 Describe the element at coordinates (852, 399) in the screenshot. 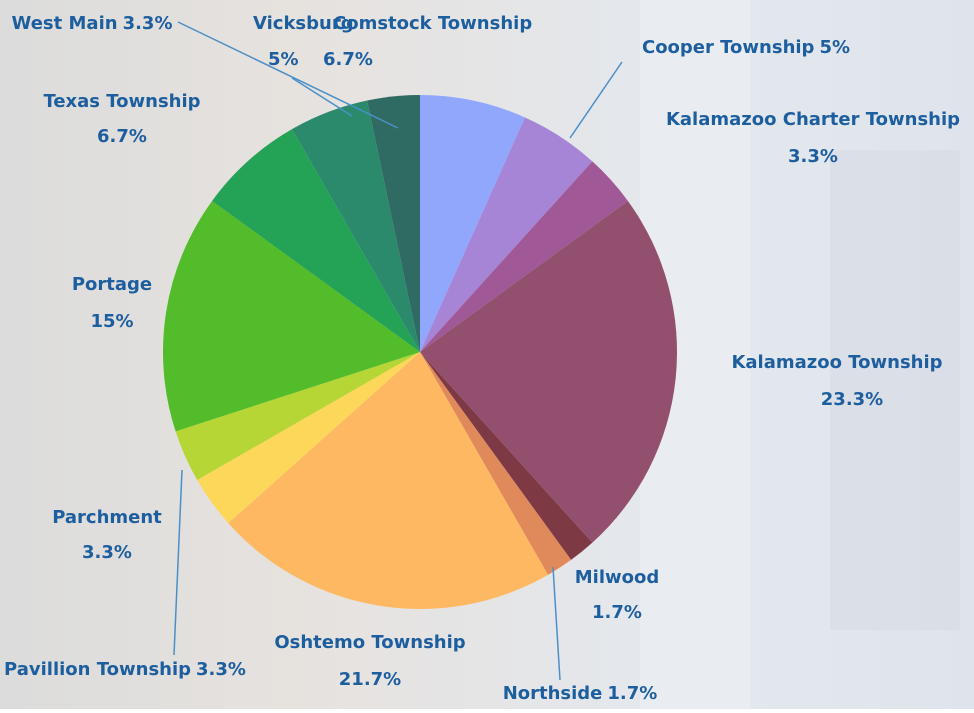

I see `label-value: 23.3%` at that location.